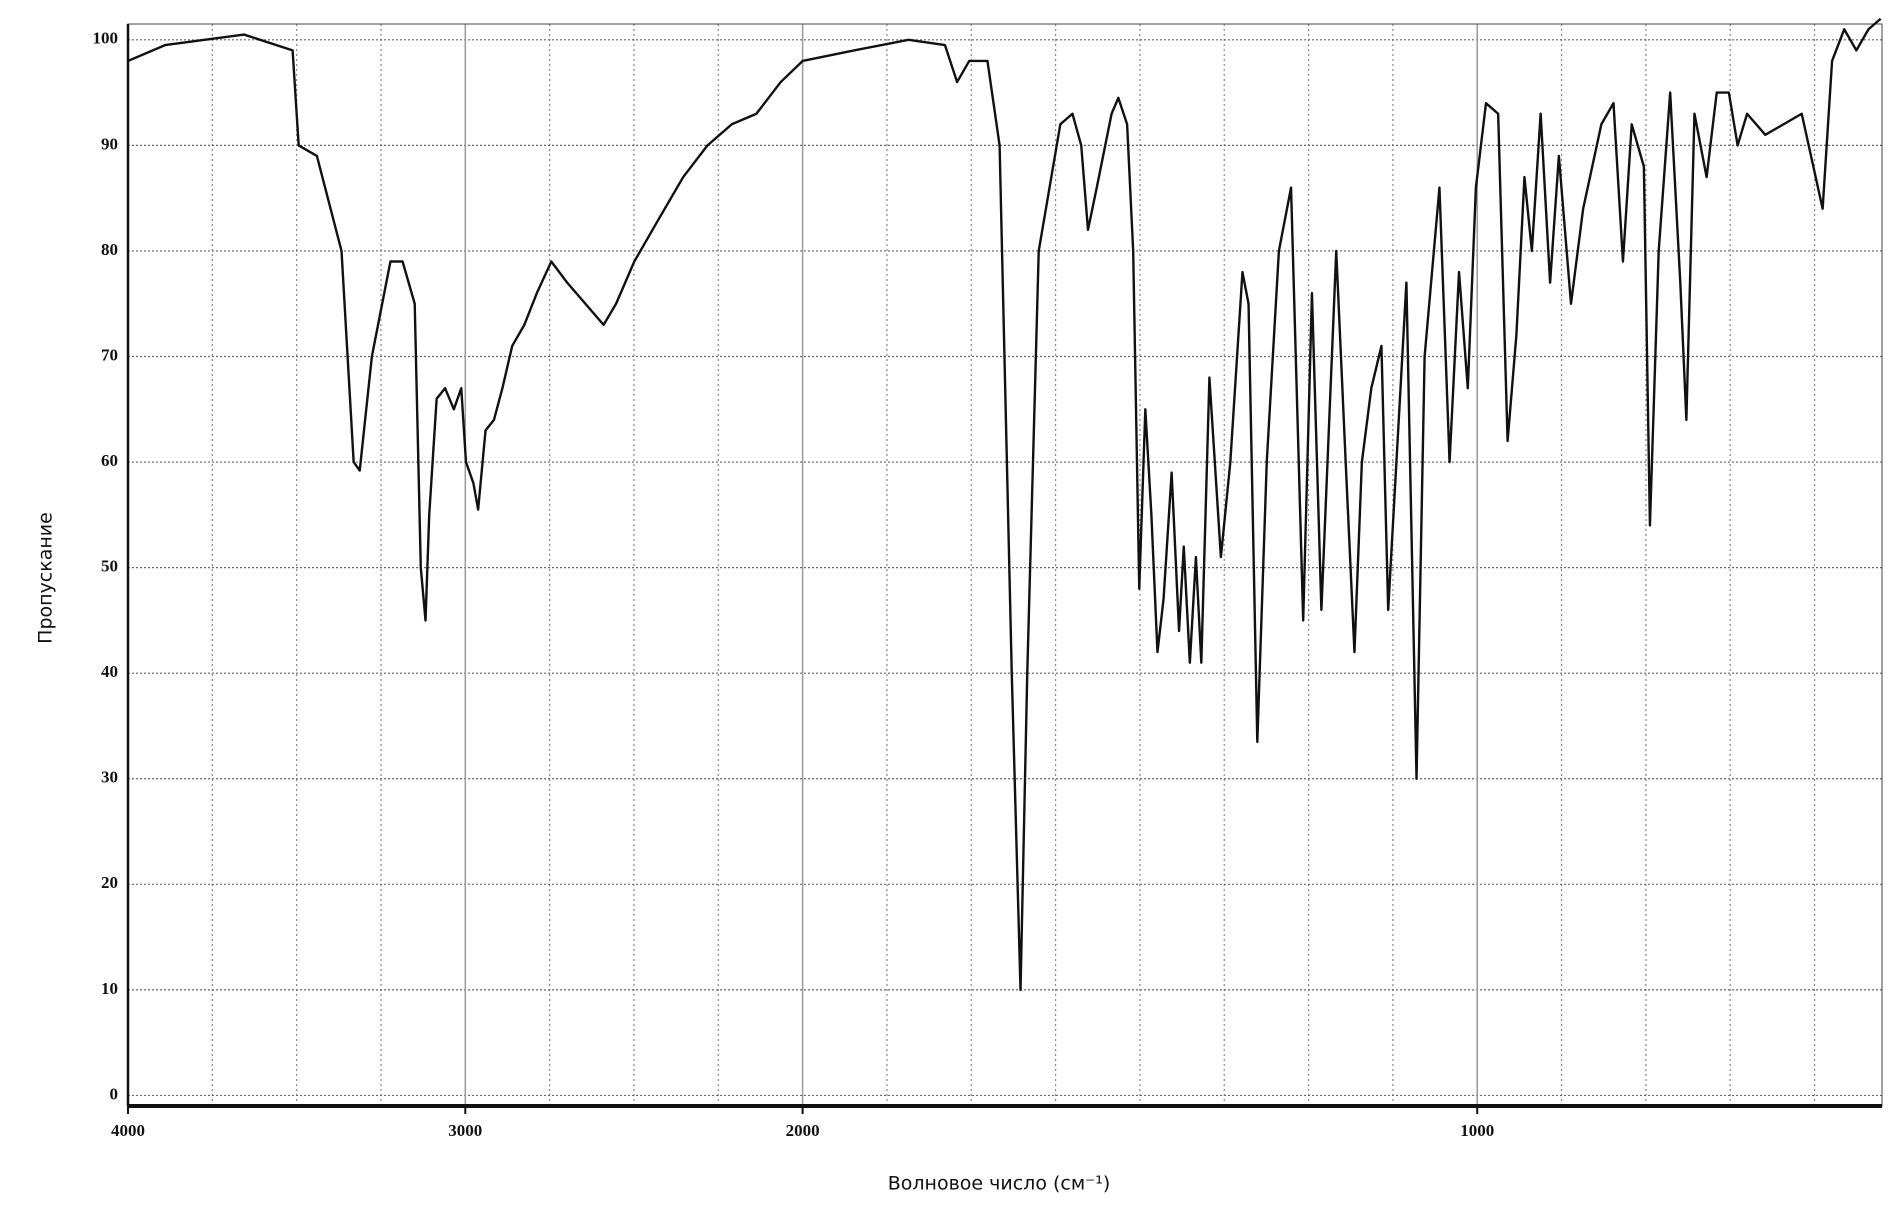 Image resolution: width=1901 pixels, height=1208 pixels. Describe the element at coordinates (109, 354) in the screenshot. I see `y-tick-label: 70` at that location.